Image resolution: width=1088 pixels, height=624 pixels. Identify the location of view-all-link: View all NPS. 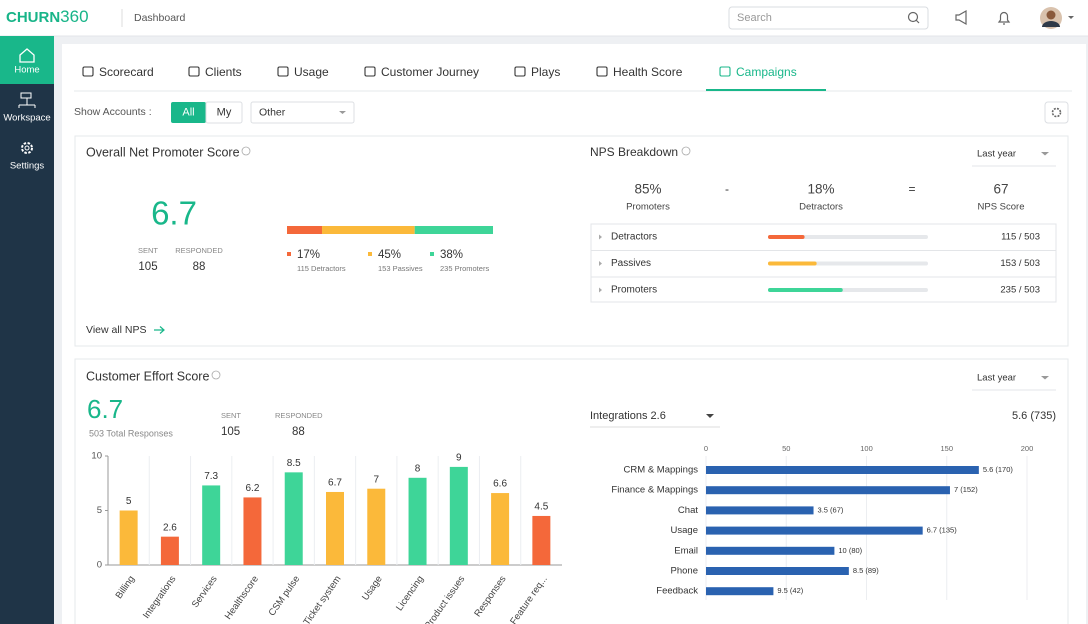
(116, 330).